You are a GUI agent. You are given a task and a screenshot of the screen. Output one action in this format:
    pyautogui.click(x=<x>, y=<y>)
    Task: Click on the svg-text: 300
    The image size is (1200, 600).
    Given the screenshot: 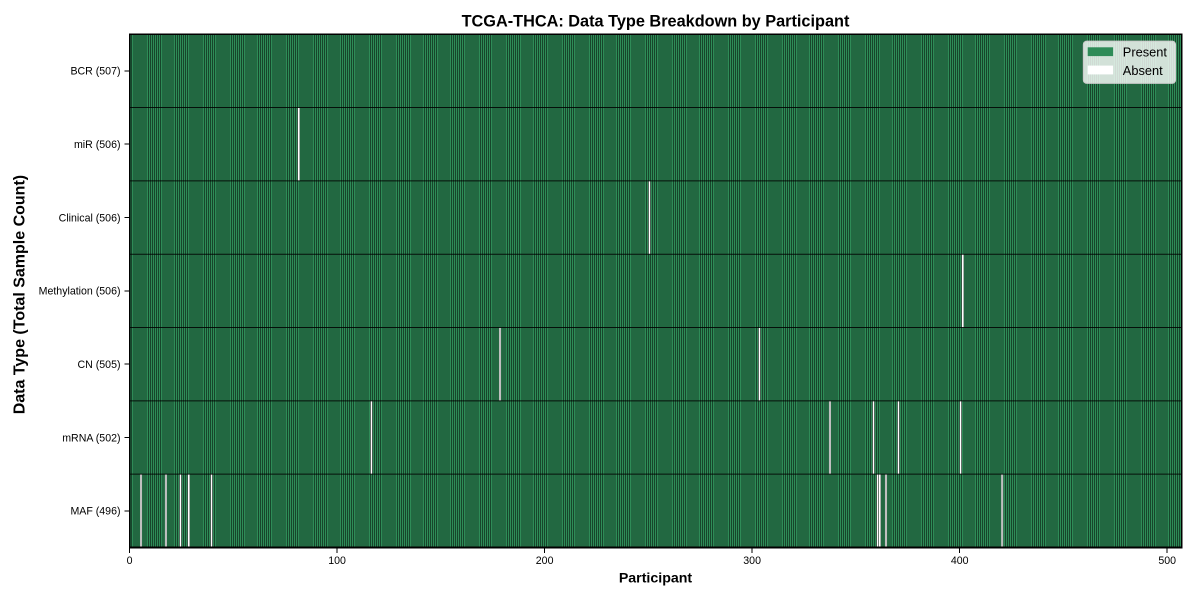 What is the action you would take?
    pyautogui.click(x=752, y=561)
    